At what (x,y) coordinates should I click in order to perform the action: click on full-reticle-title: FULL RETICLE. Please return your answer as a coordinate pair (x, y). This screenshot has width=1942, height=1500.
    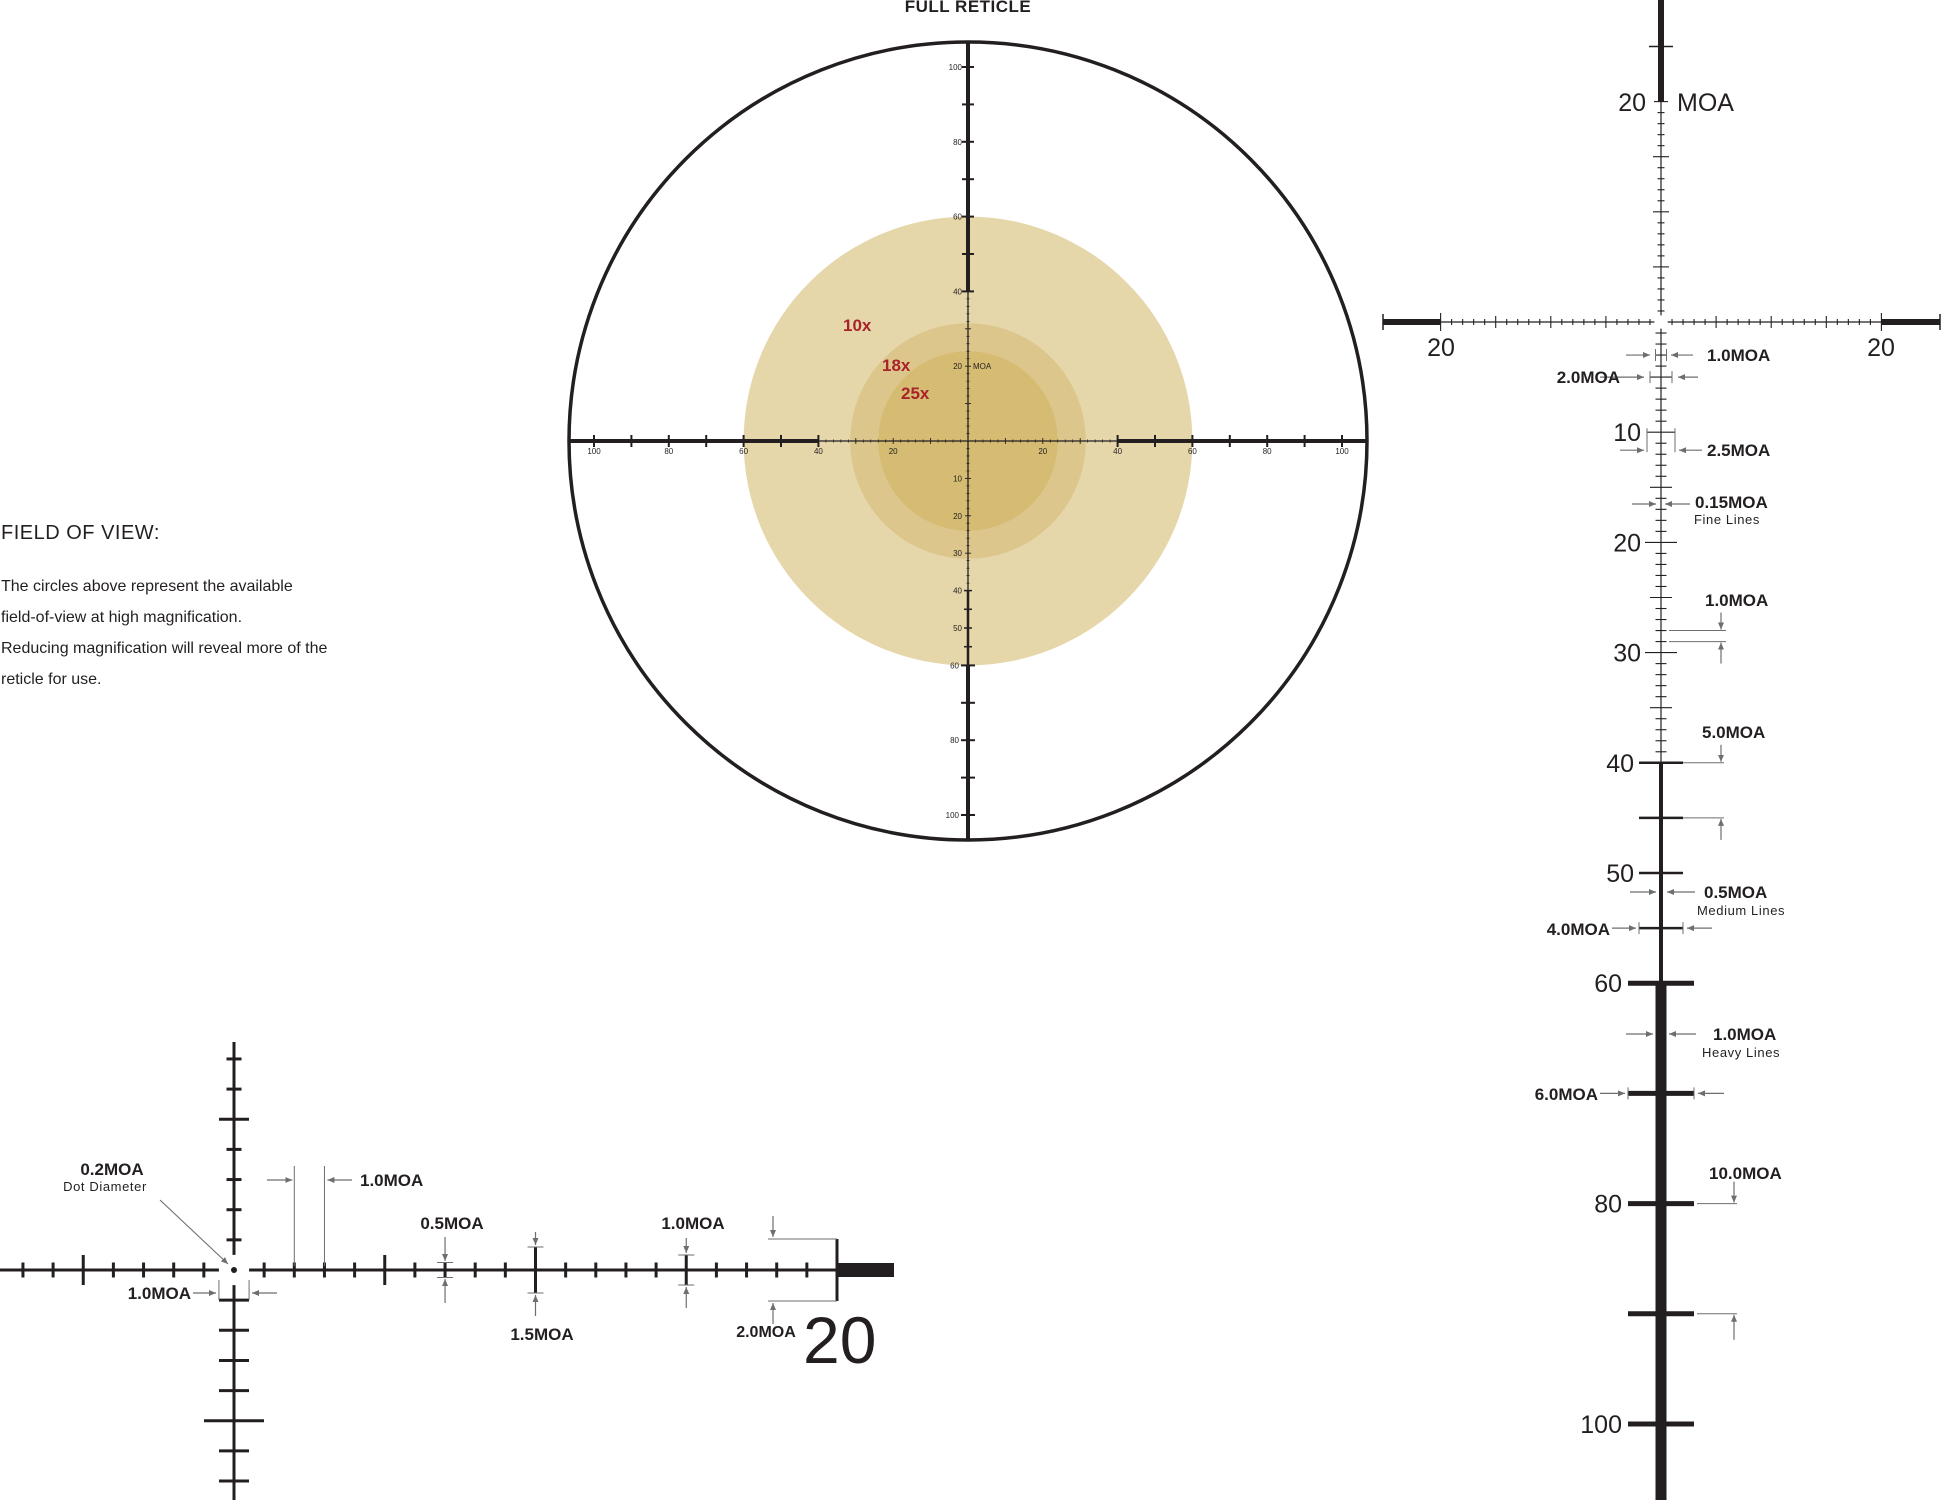
    Looking at the image, I should click on (968, 8).